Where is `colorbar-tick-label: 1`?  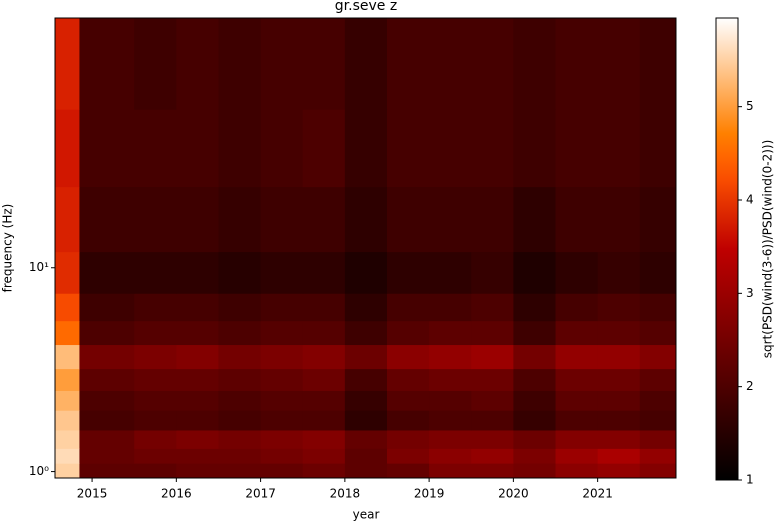
colorbar-tick-label: 1 is located at coordinates (750, 480).